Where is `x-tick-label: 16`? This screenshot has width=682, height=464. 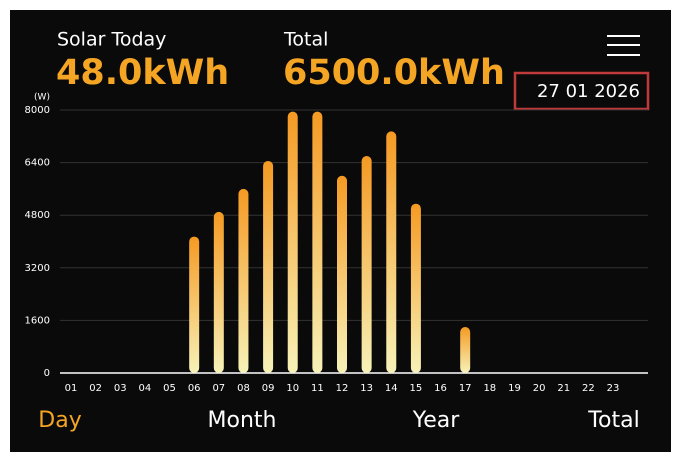
x-tick-label: 16 is located at coordinates (440, 388).